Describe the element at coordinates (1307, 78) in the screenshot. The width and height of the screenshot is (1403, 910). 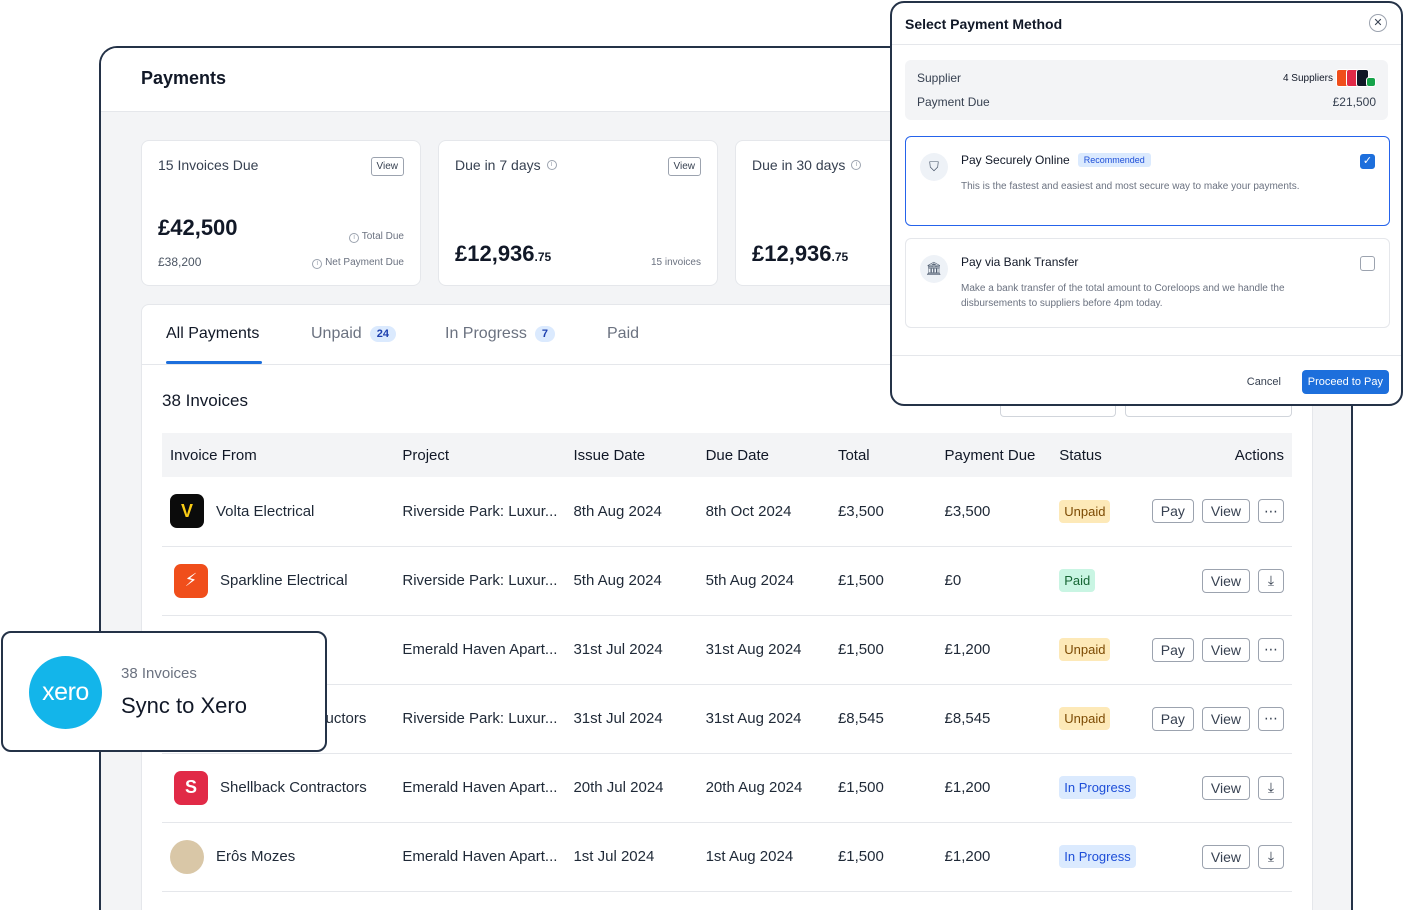
I see `supplier-count: 4 Suppliers` at that location.